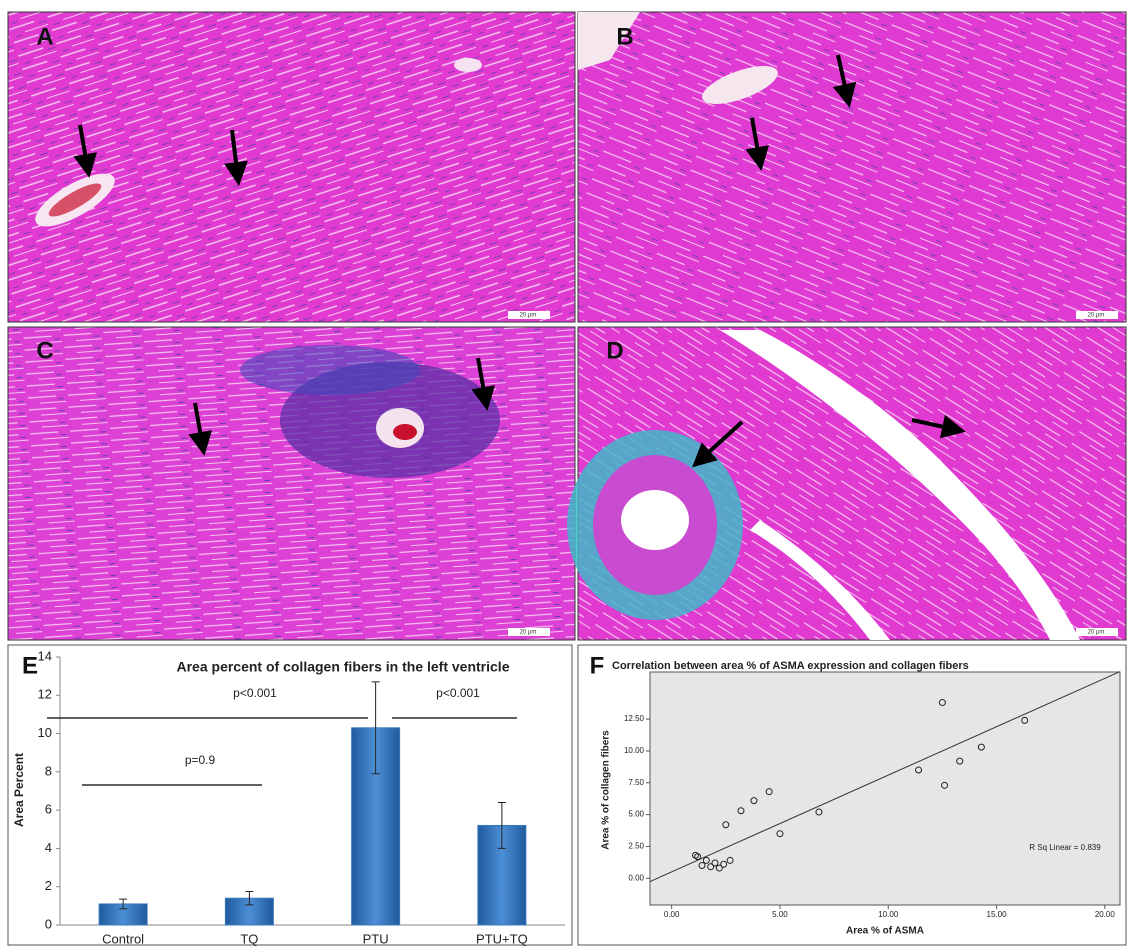 The width and height of the screenshot is (1129, 949). I want to click on panel-label: C, so click(44, 350).